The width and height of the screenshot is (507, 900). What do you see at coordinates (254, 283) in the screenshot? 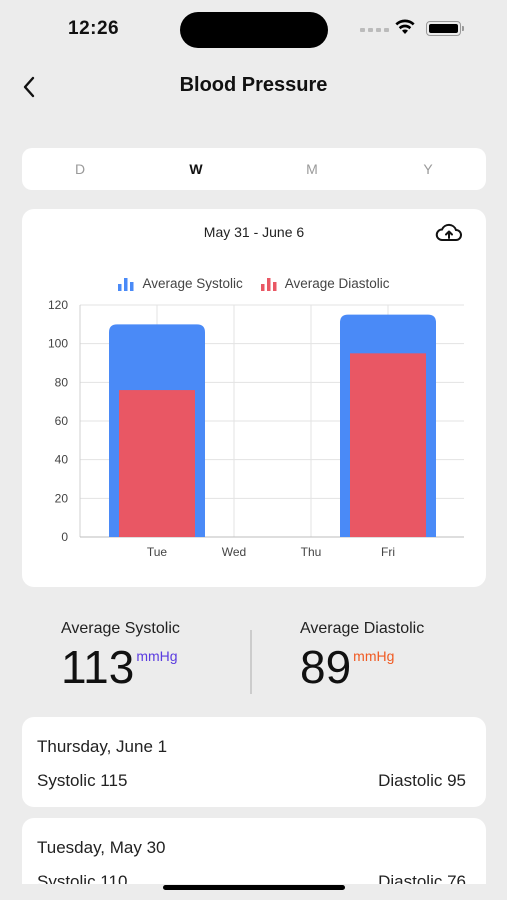
I see `chart-legend: Average Systolic Average Diastolic` at bounding box center [254, 283].